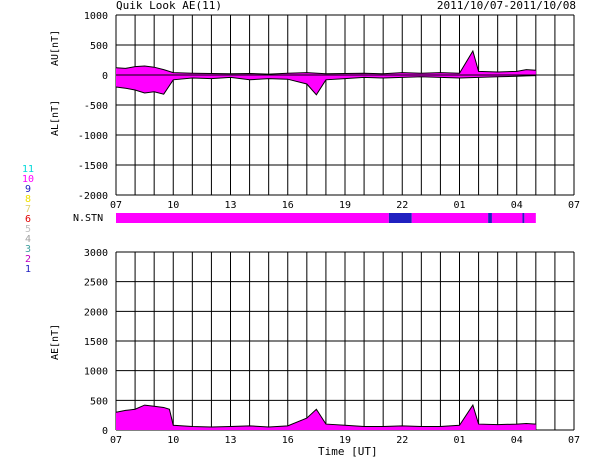 This screenshot has height=460, width=590. Describe the element at coordinates (348, 451) in the screenshot. I see `x-axis-label: Time [UT]` at that location.